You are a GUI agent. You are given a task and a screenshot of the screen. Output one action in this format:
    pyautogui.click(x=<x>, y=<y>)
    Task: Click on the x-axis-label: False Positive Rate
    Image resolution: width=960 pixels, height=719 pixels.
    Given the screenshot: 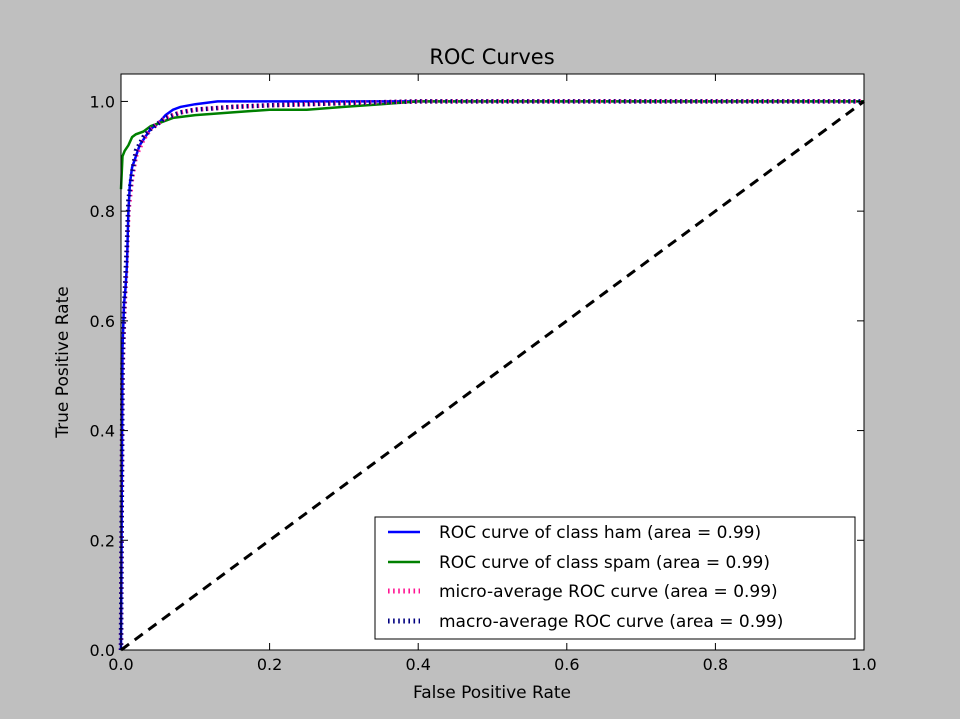 What is the action you would take?
    pyautogui.click(x=492, y=693)
    